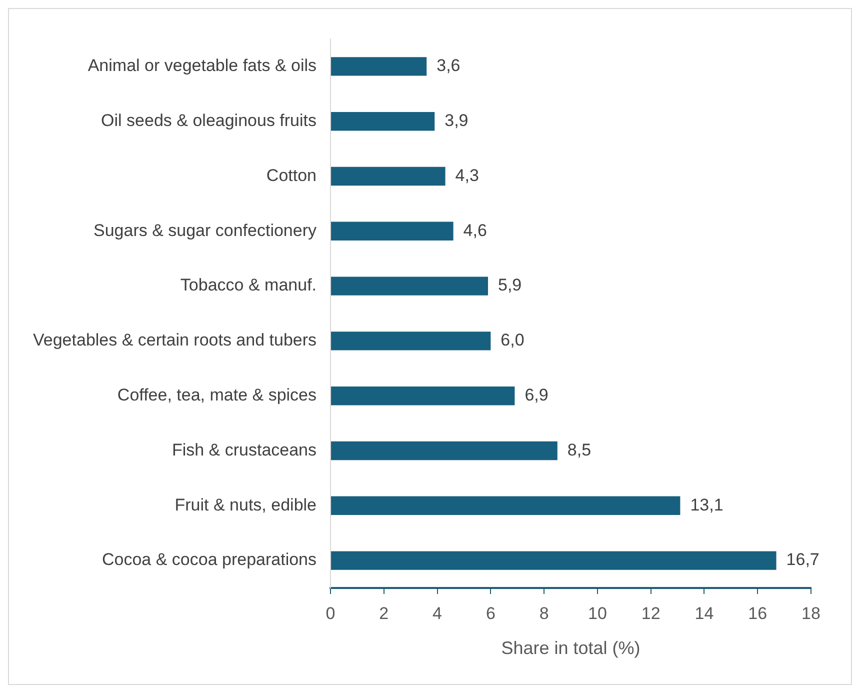 This screenshot has width=860, height=693. I want to click on data-label: 5,9, so click(510, 285).